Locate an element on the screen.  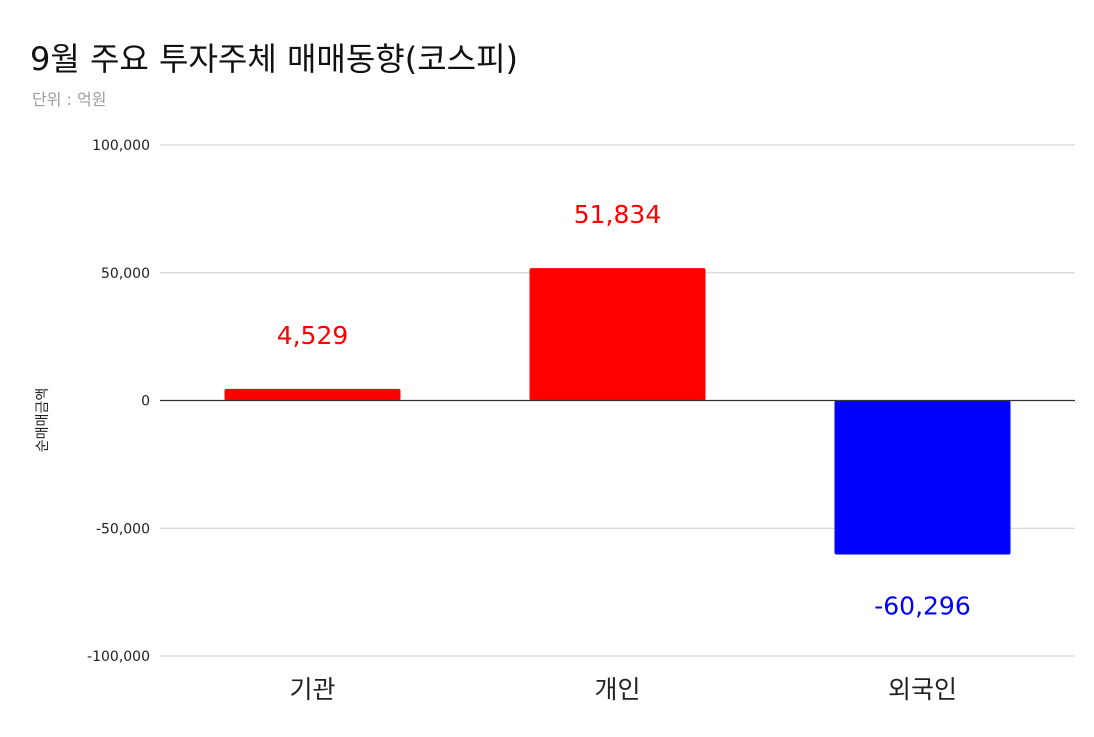
y-tick-label: -100,000 is located at coordinates (118, 657).